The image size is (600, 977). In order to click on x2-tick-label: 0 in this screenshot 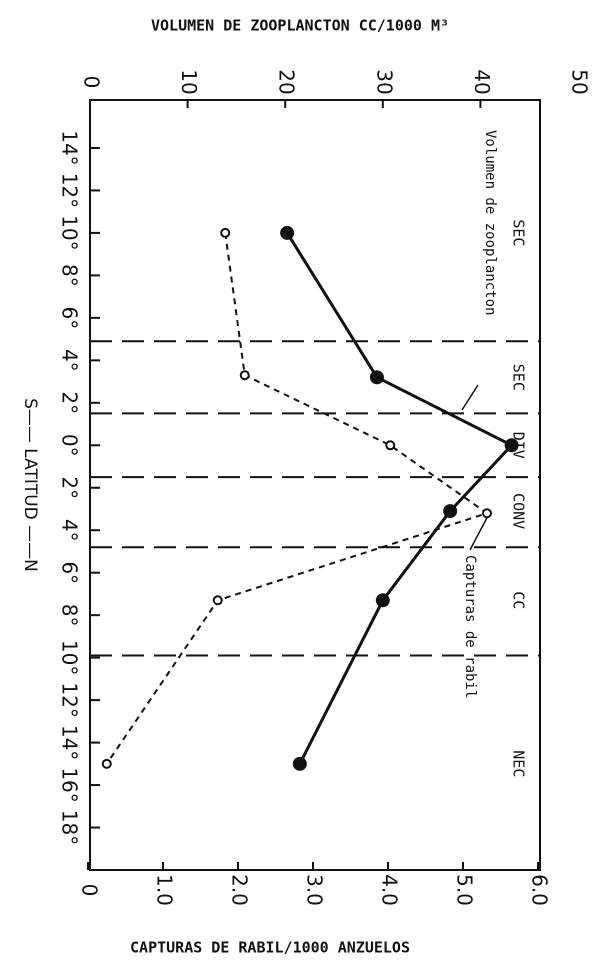, I will do `click(92, 82)`.